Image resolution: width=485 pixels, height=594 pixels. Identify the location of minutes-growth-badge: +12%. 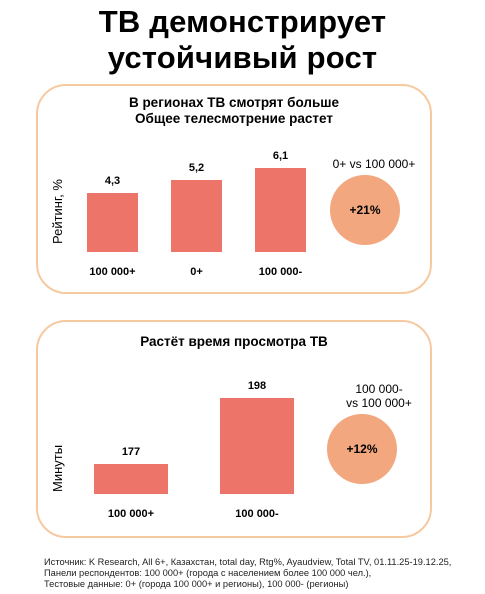
(362, 449).